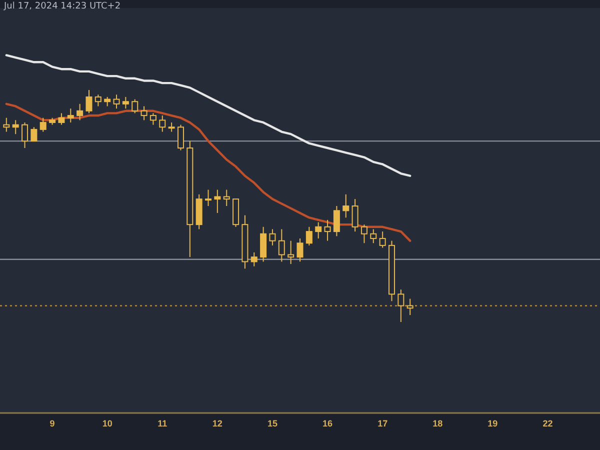 The height and width of the screenshot is (450, 600). I want to click on x-tick-label: 16, so click(327, 423).